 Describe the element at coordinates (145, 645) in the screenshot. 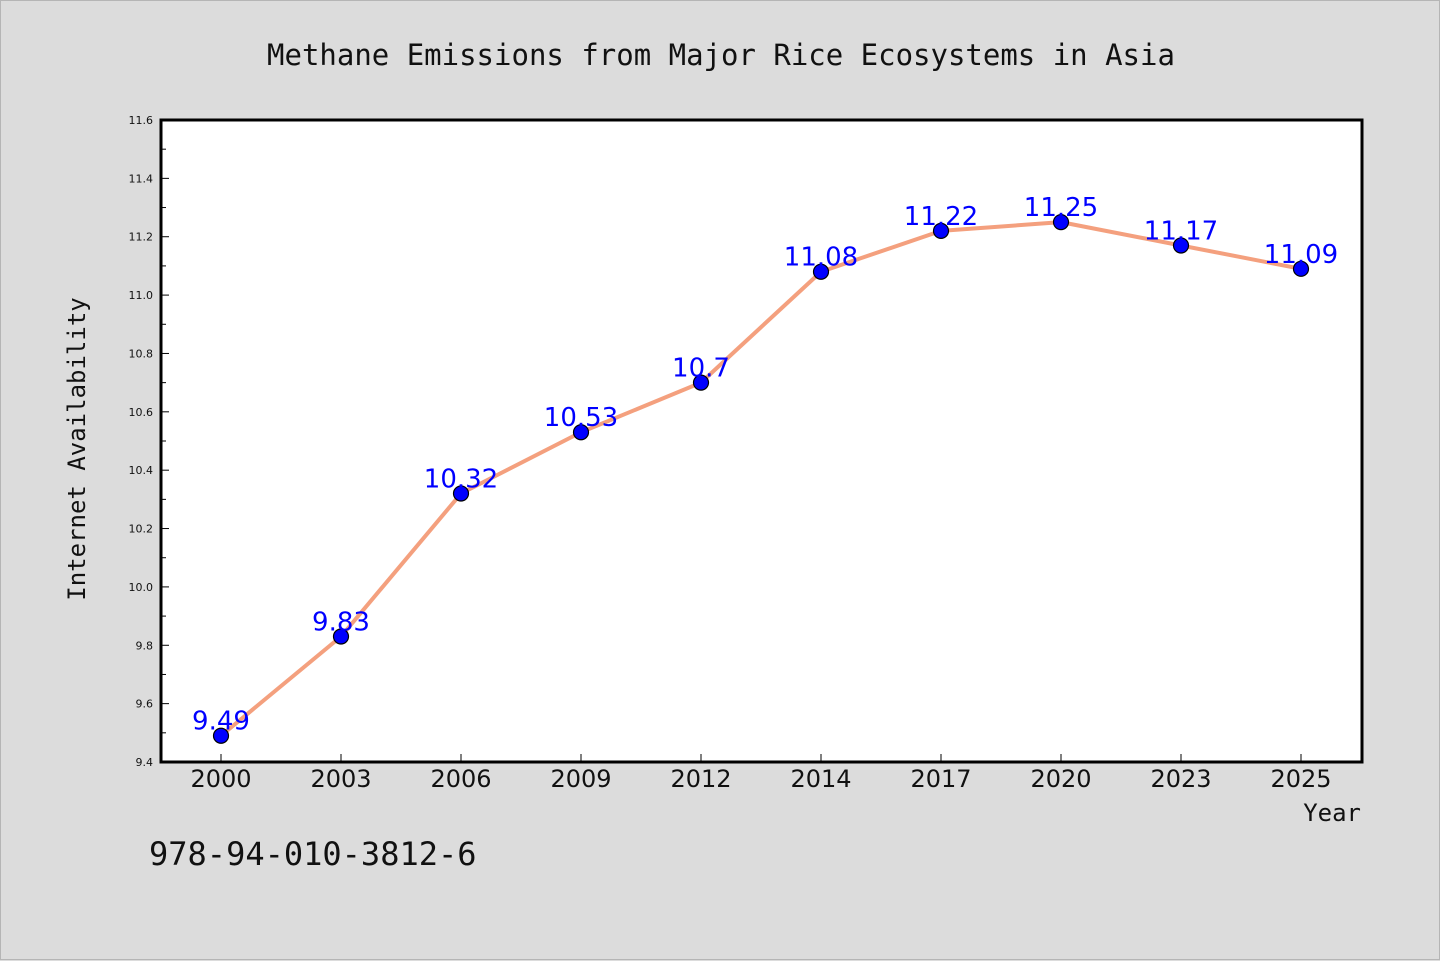

I see `y-tick-label: 9.8` at that location.